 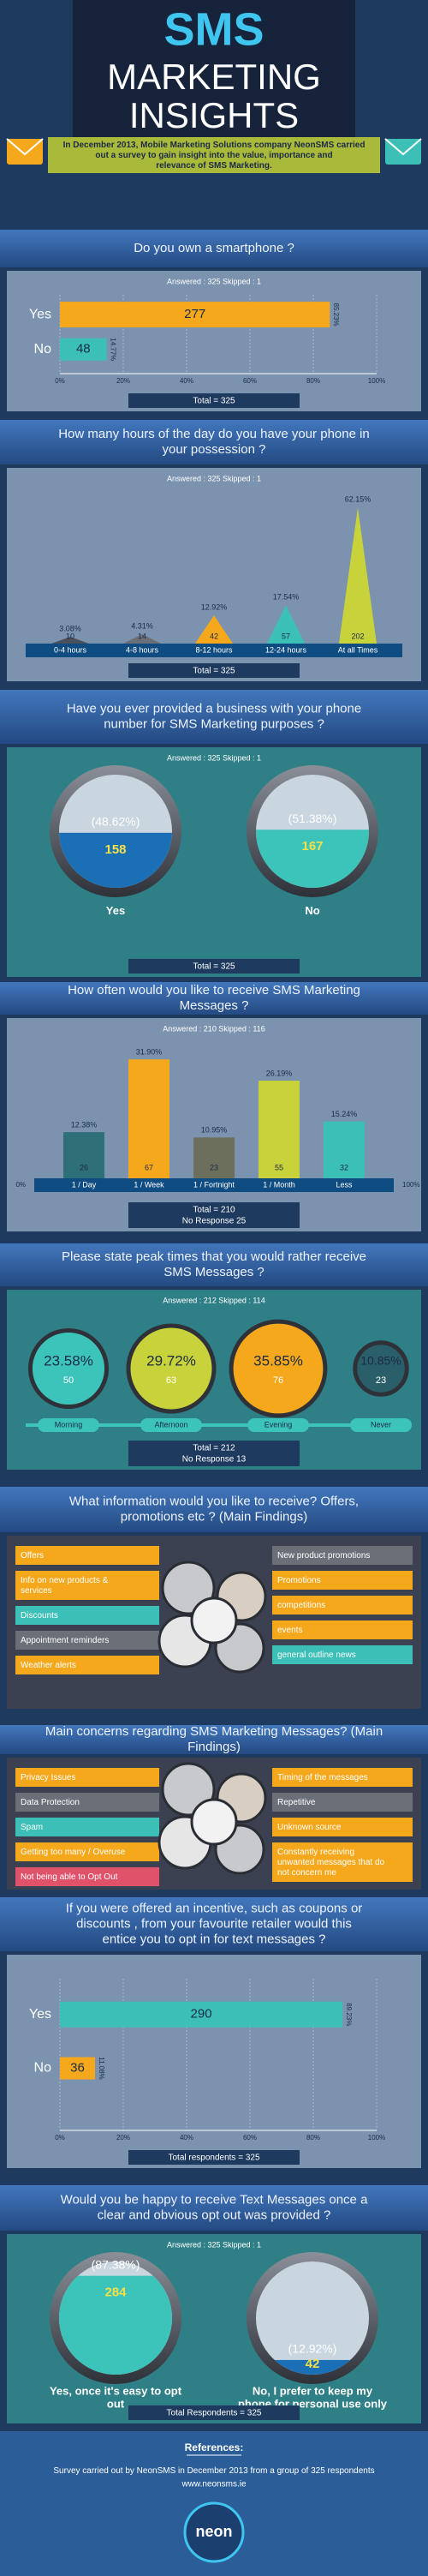 What do you see at coordinates (336, 314) in the screenshot?
I see `percent-label: 85.23%` at bounding box center [336, 314].